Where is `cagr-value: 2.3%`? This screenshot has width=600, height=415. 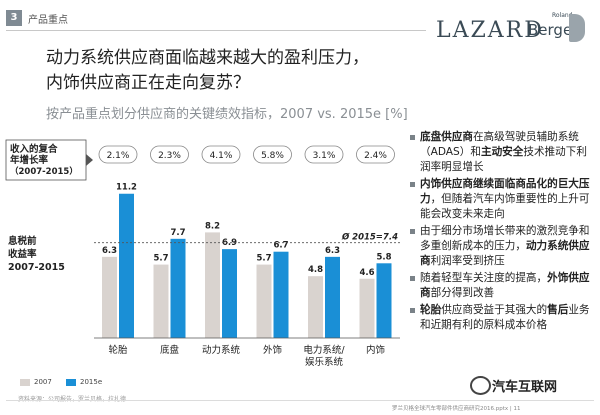
cagr-value: 2.3% is located at coordinates (169, 156).